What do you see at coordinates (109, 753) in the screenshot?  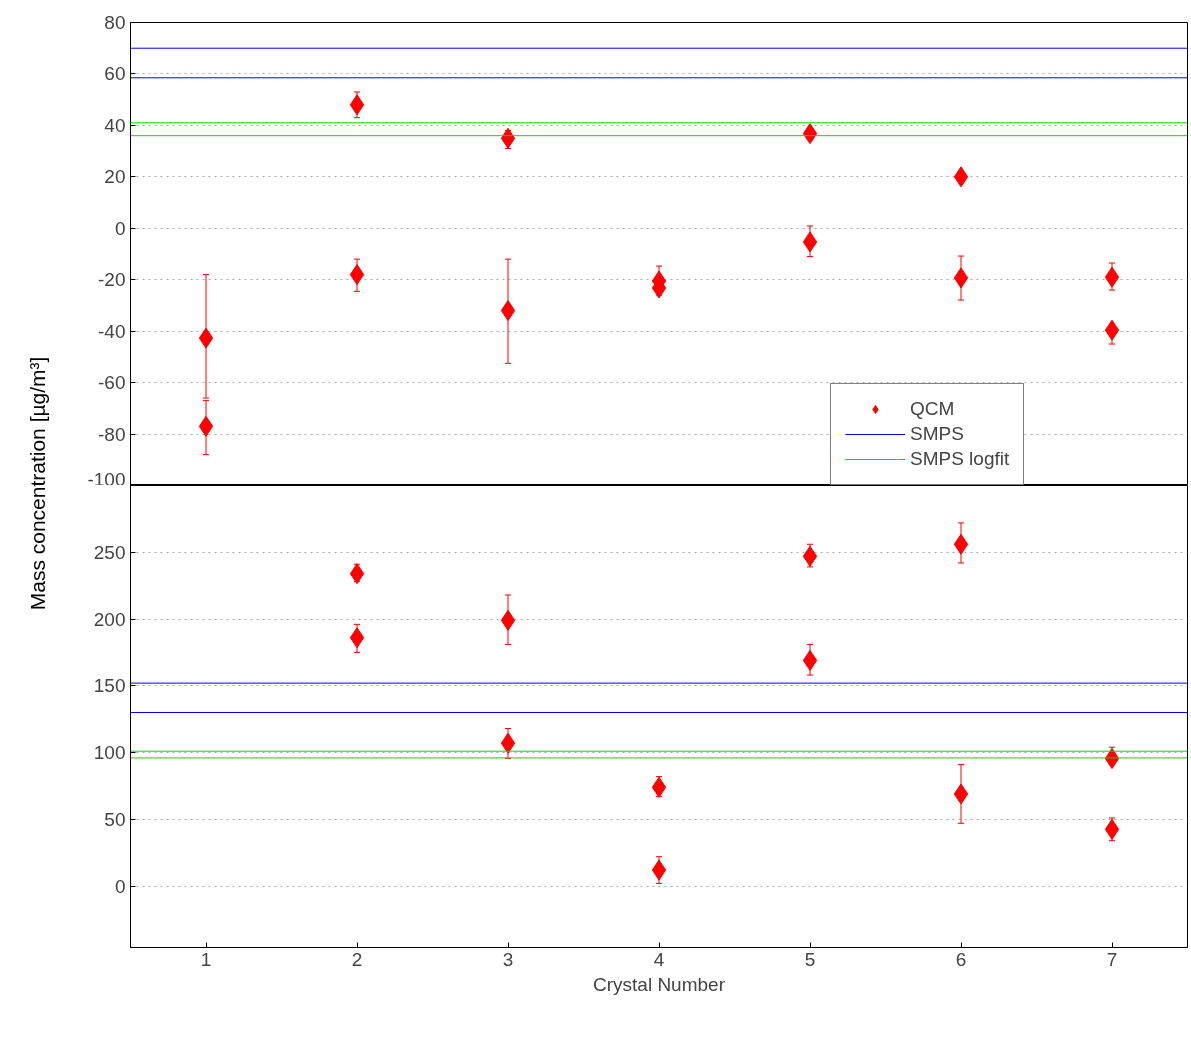 I see `y-tick-label: 100` at bounding box center [109, 753].